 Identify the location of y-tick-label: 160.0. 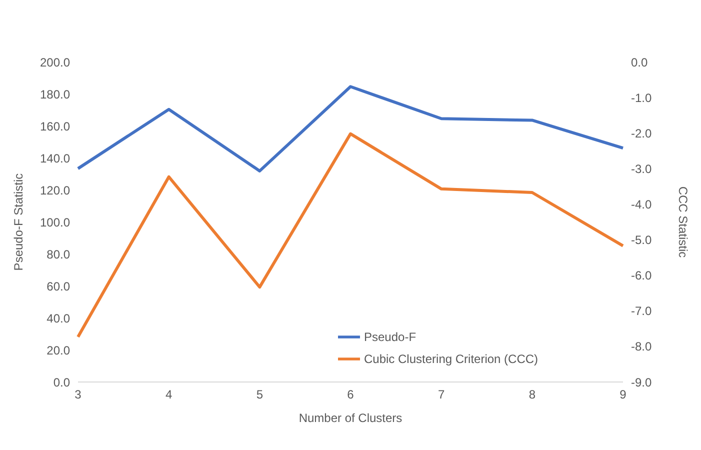
(55, 126).